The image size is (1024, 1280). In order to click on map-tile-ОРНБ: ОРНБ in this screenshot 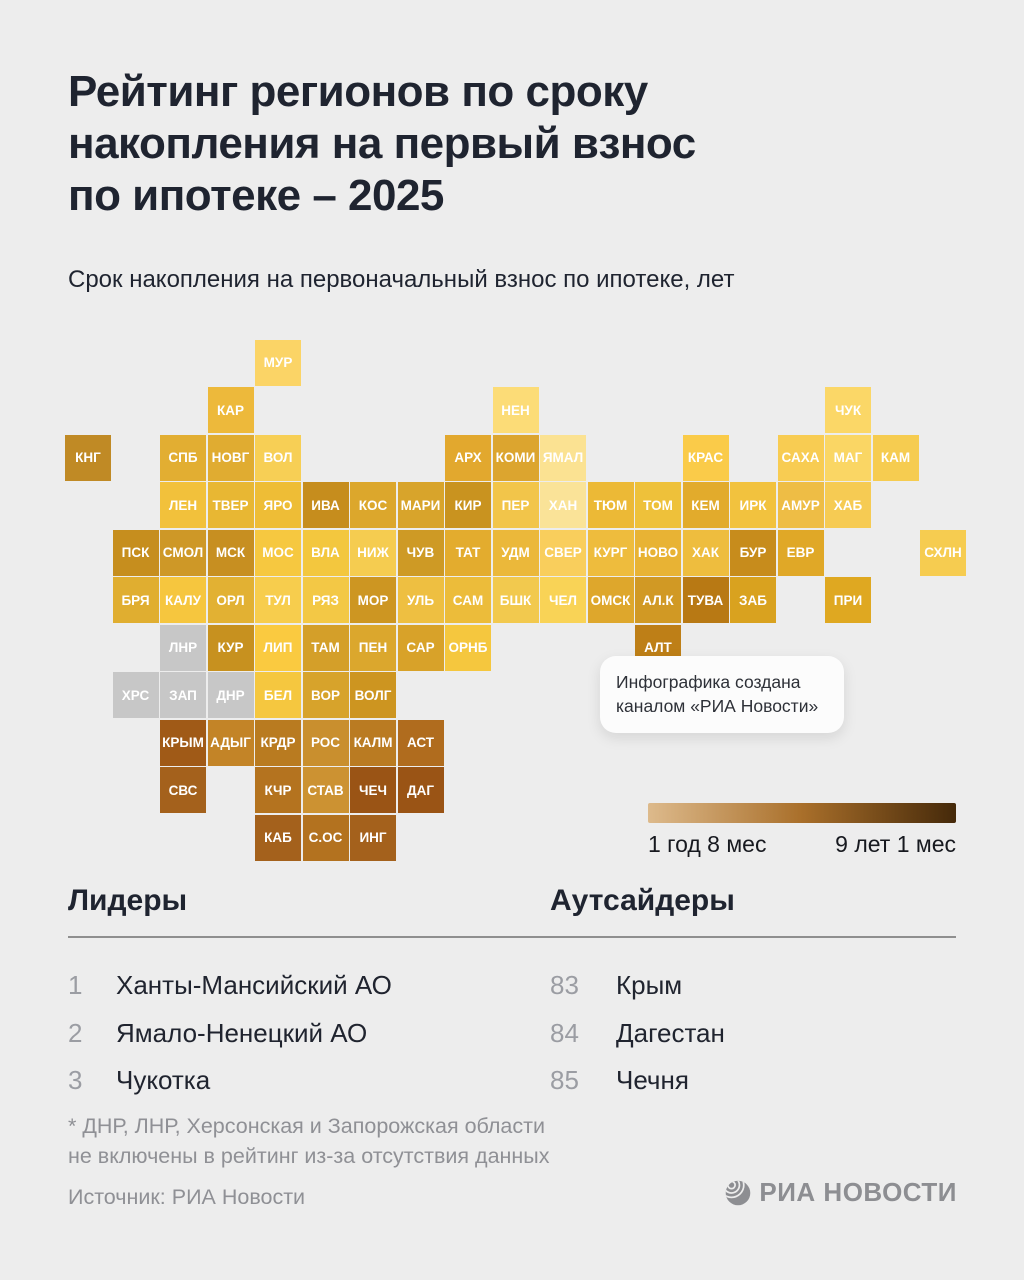, I will do `click(468, 647)`.